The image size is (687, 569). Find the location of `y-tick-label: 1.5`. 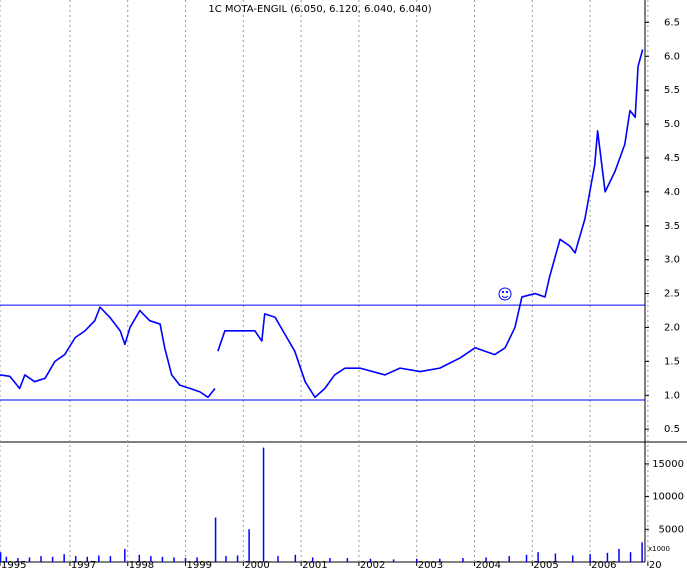

y-tick-label: 1.5 is located at coordinates (672, 361).